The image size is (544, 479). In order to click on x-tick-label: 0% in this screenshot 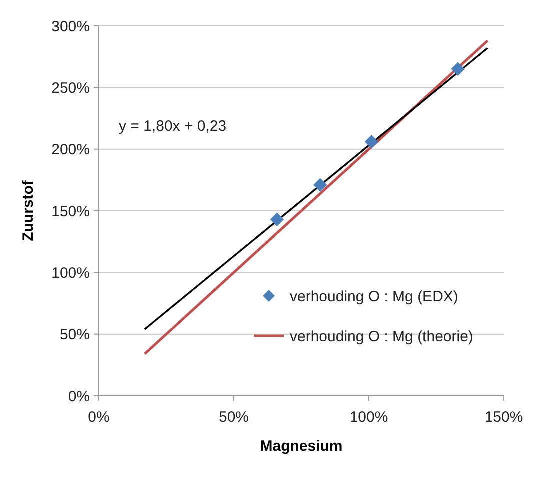, I will do `click(99, 417)`.